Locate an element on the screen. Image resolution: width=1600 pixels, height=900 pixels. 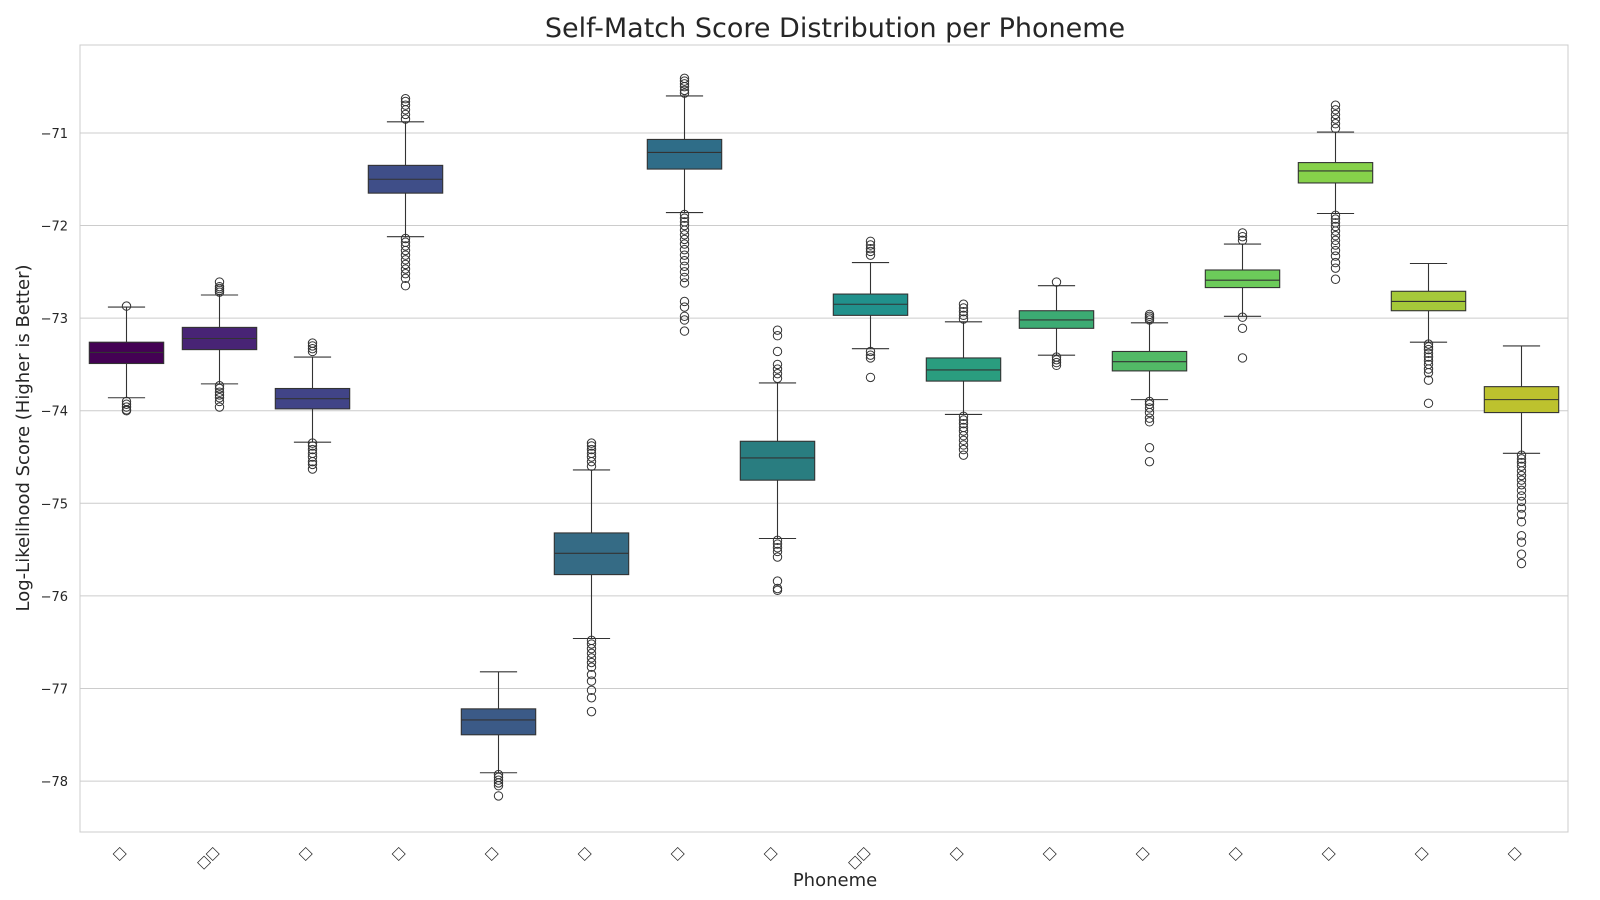
y-tick-label: −72 is located at coordinates (54, 227).